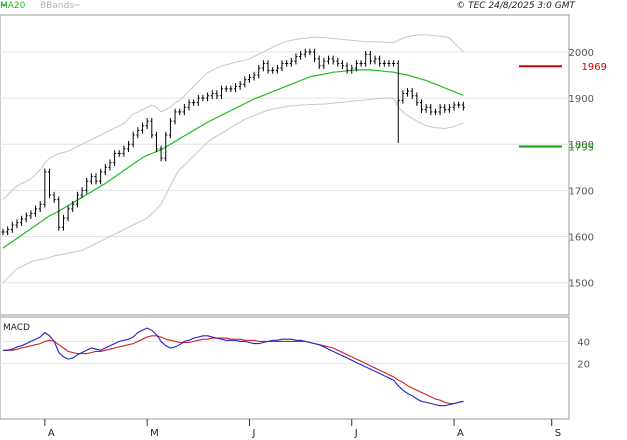 This screenshot has height=440, width=627. What do you see at coordinates (154, 433) in the screenshot?
I see `x-tick-label: M` at bounding box center [154, 433].